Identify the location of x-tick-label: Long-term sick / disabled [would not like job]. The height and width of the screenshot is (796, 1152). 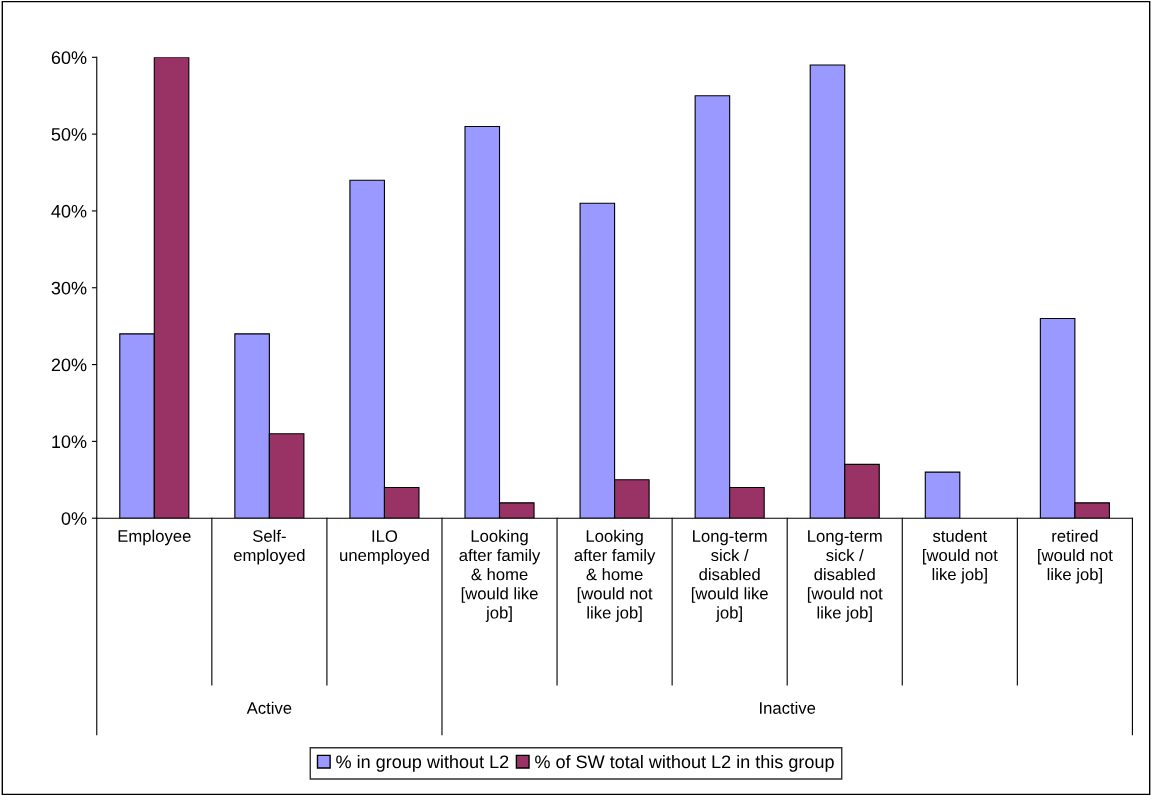
(845, 576).